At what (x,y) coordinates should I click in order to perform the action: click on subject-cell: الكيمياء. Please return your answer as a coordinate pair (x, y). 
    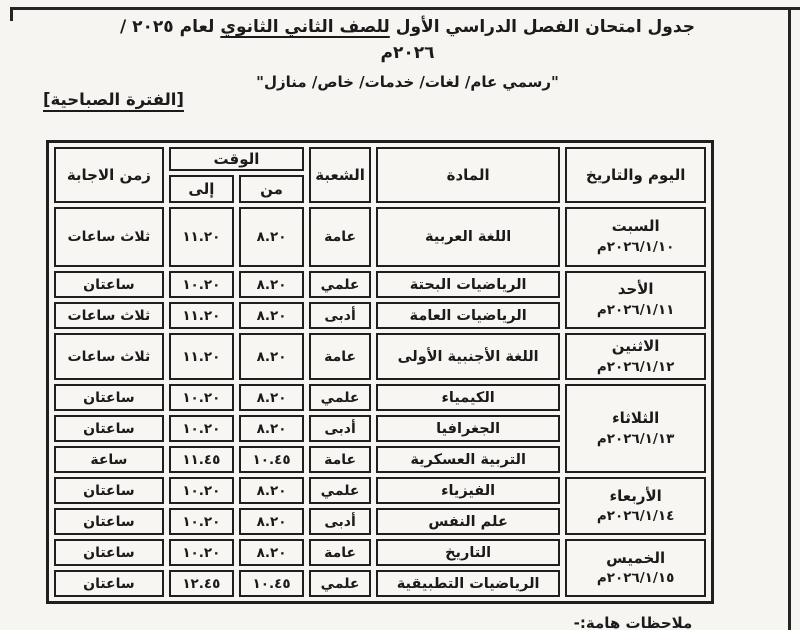
    Looking at the image, I should click on (468, 398).